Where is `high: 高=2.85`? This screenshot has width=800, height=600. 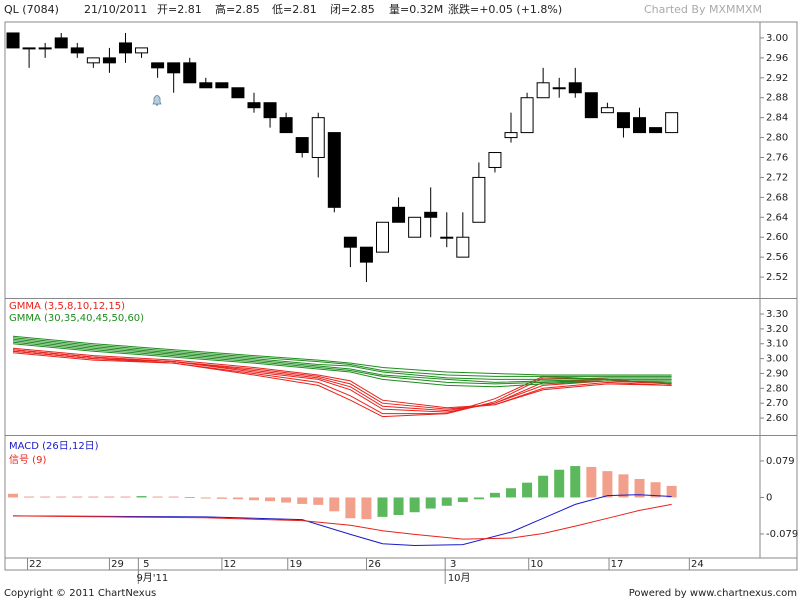
high: 高=2.85 is located at coordinates (237, 9).